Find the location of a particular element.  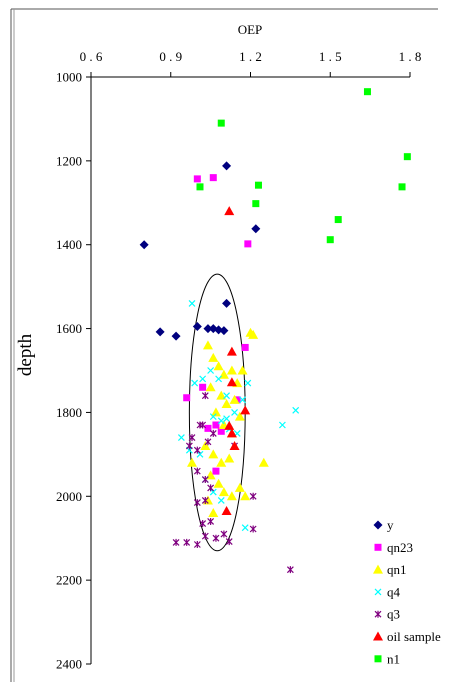

x-axis-title: OEP is located at coordinates (250, 29).